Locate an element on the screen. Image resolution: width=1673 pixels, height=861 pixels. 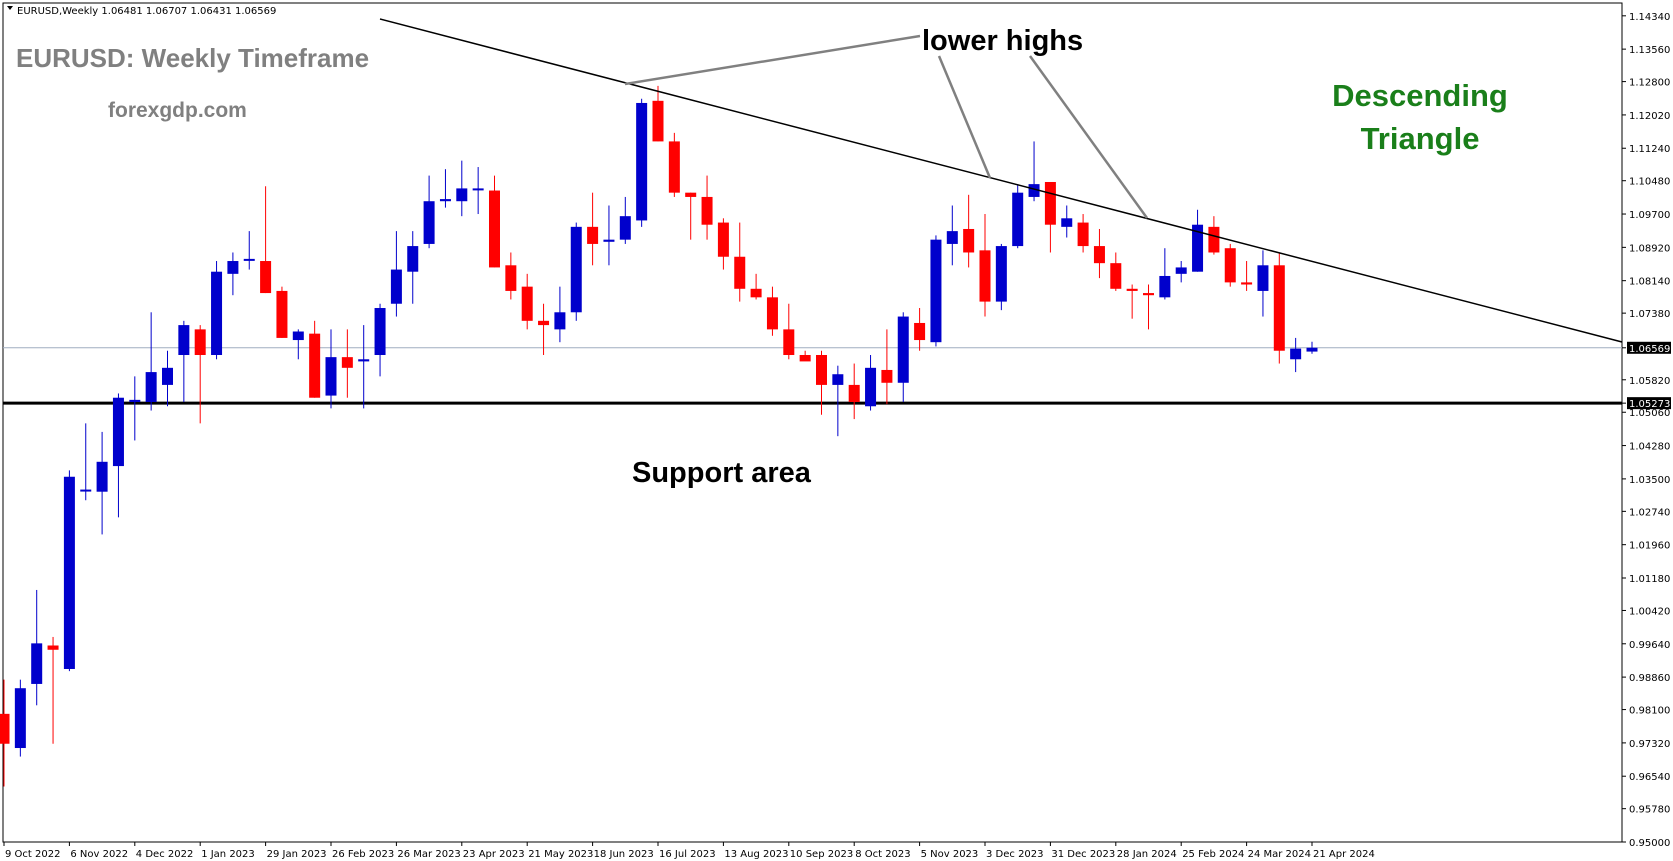
time-tick-label: 6 Nov 2022 is located at coordinates (99, 854).